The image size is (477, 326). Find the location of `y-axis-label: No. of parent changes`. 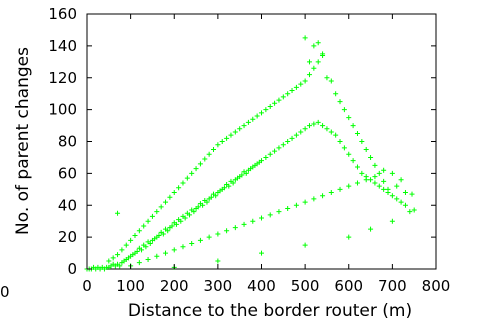

y-axis-label: No. of parent changes is located at coordinates (23, 141).